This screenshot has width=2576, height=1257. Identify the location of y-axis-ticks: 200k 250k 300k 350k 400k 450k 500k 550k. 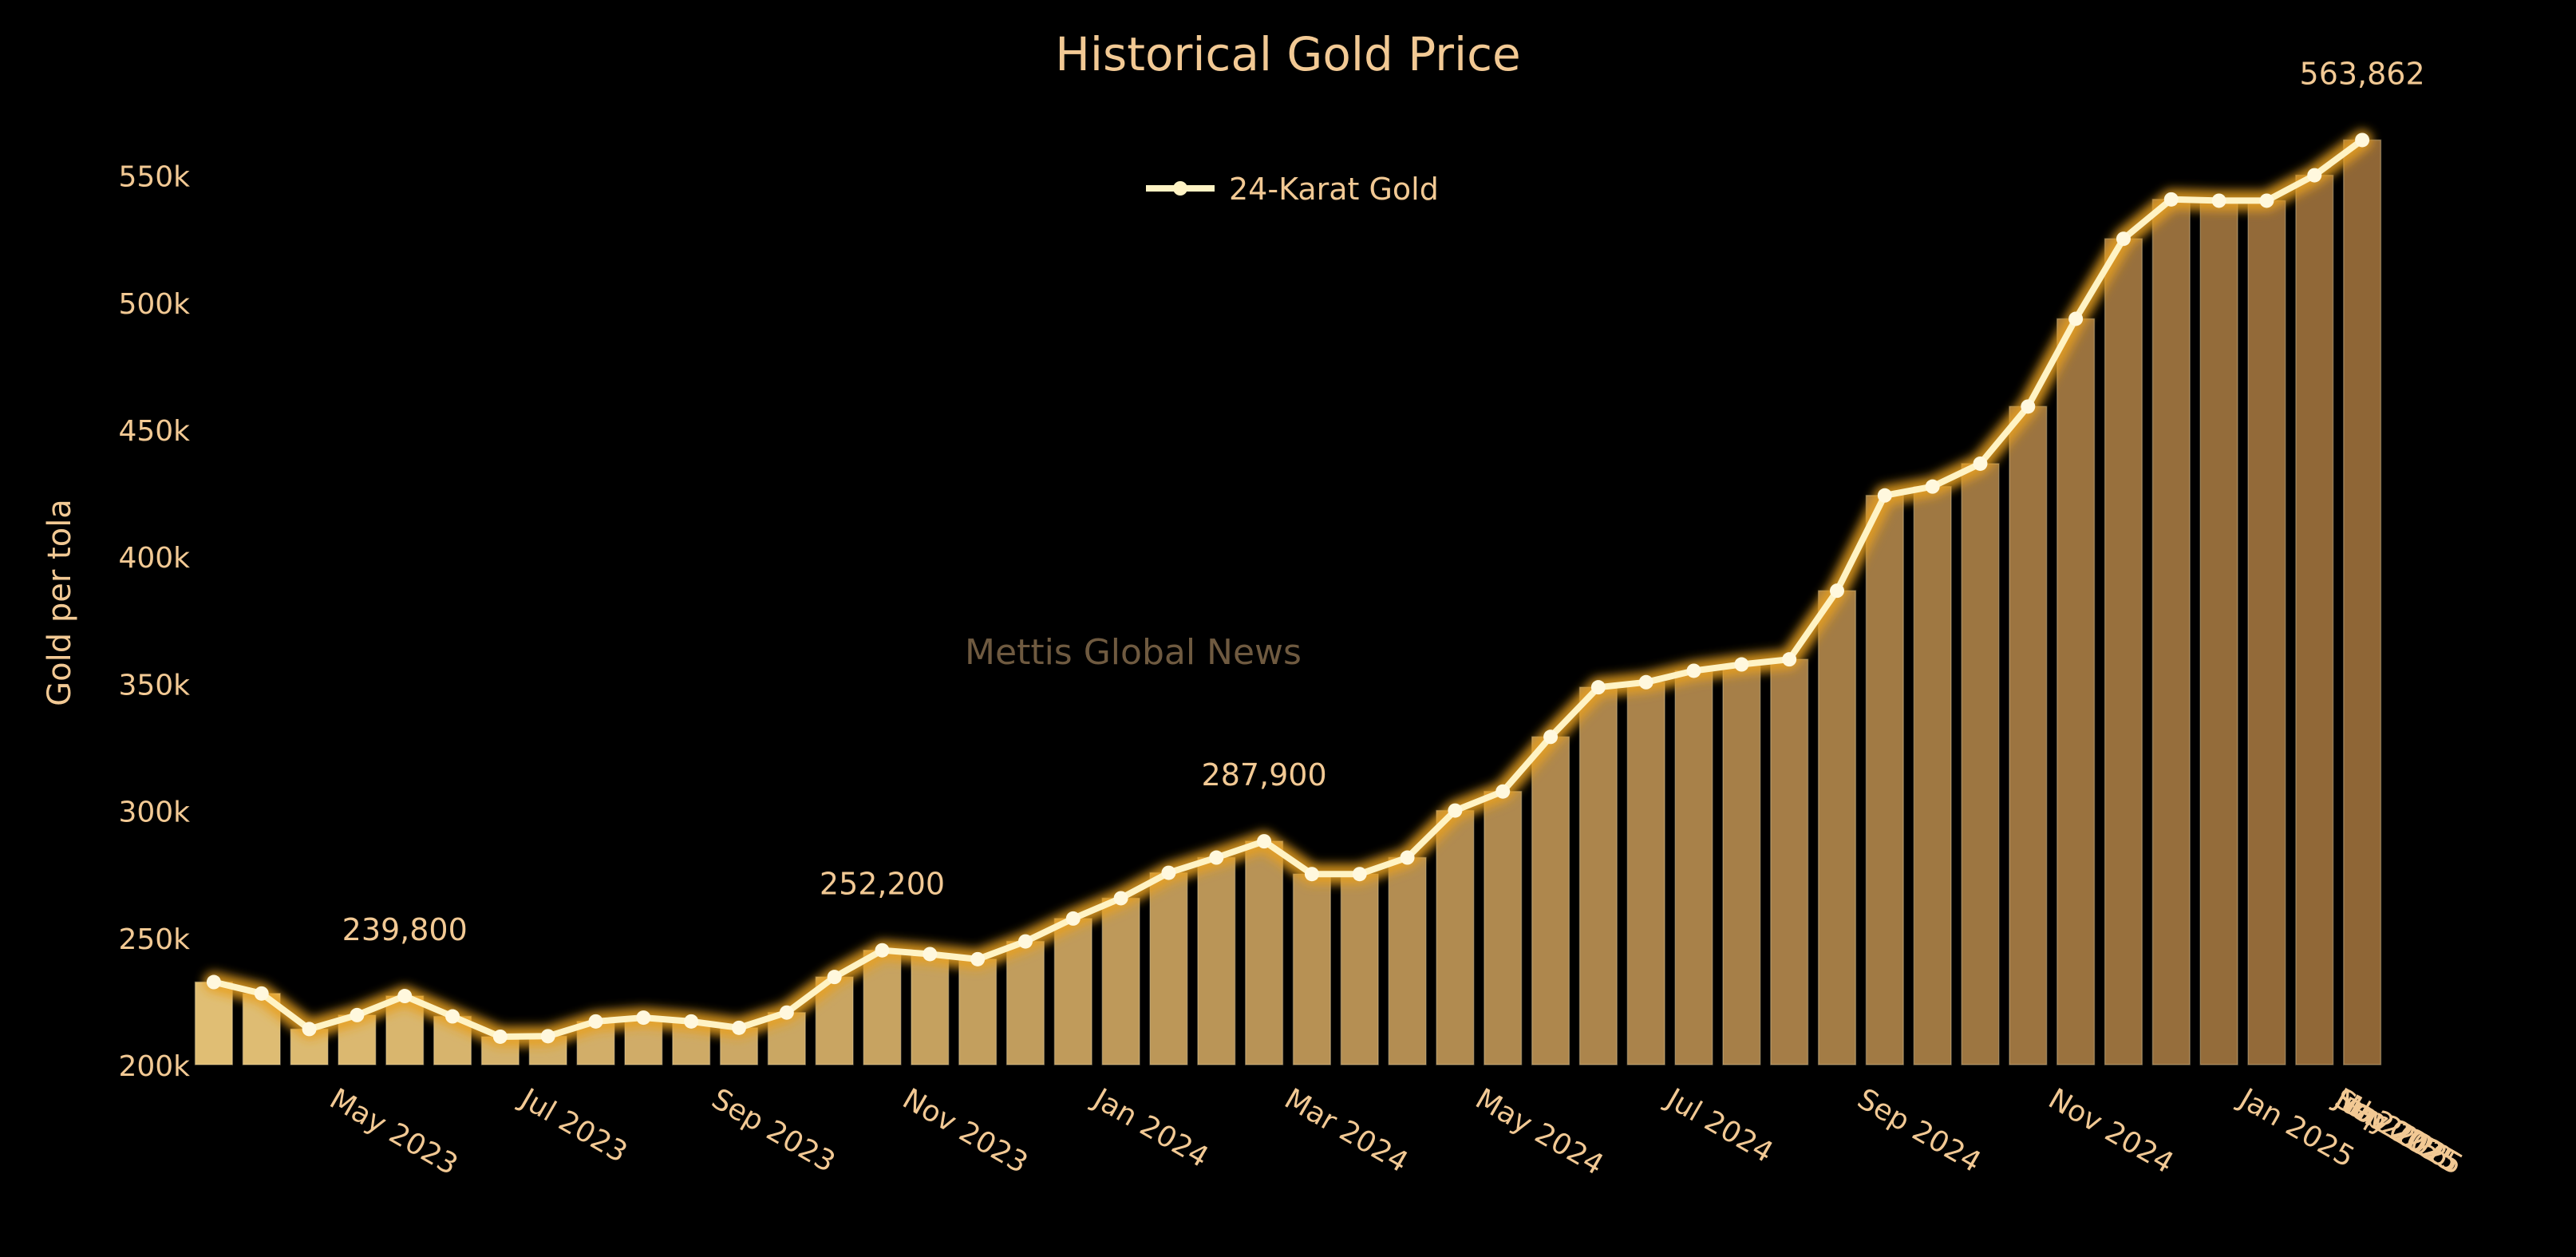
(154, 622).